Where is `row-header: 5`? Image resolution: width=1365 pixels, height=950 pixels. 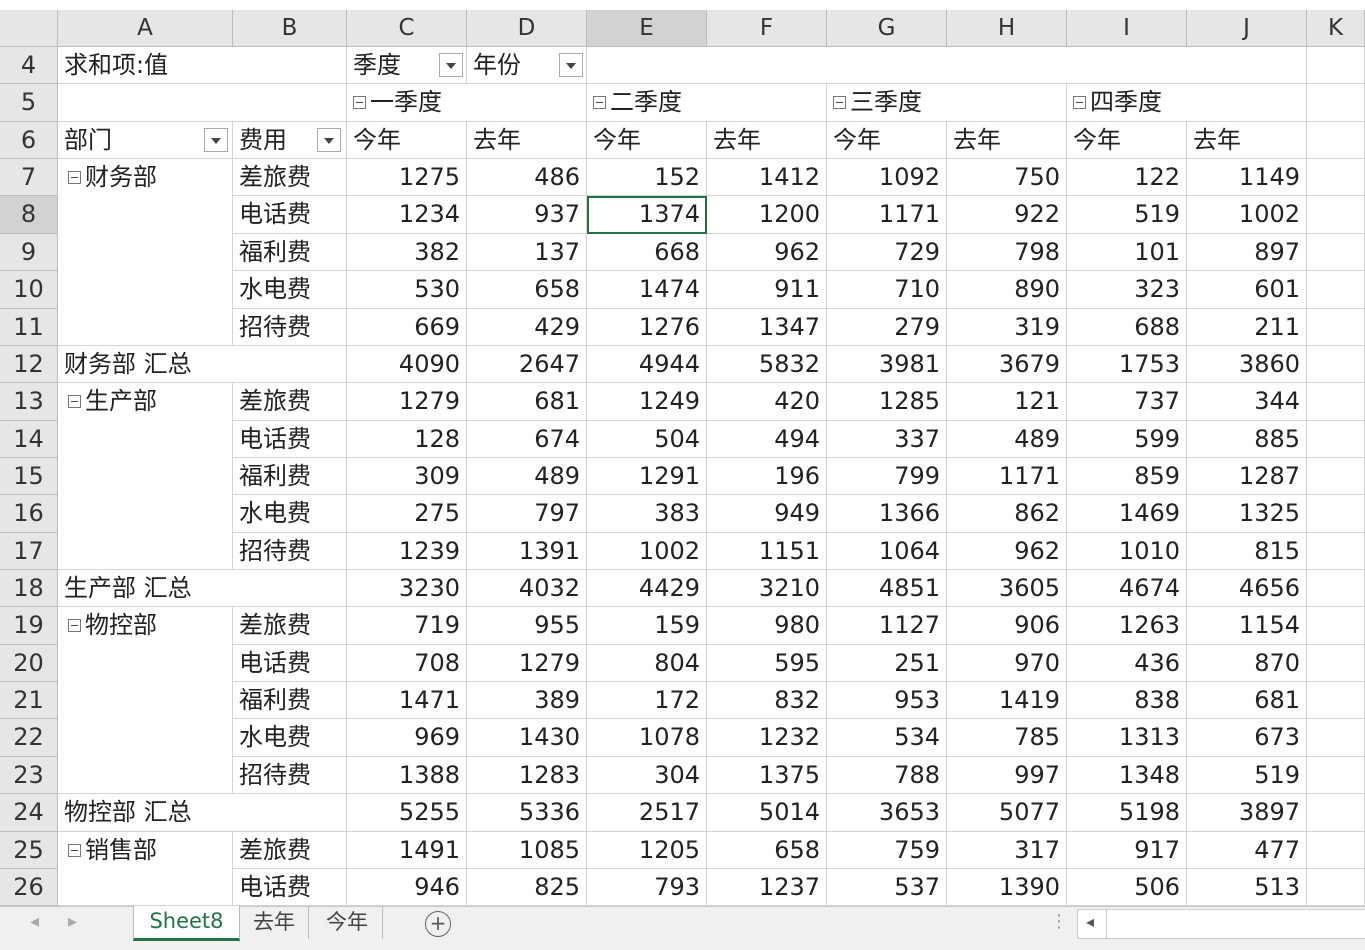
row-header: 5 is located at coordinates (29, 103).